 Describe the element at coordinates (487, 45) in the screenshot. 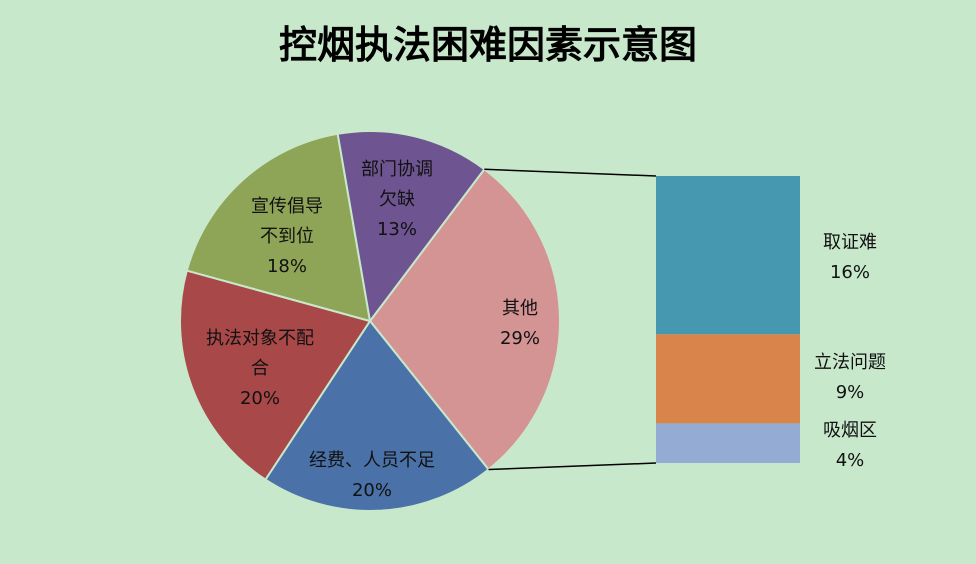

I see `chart-title: 控烟执法困难因素示意图` at that location.